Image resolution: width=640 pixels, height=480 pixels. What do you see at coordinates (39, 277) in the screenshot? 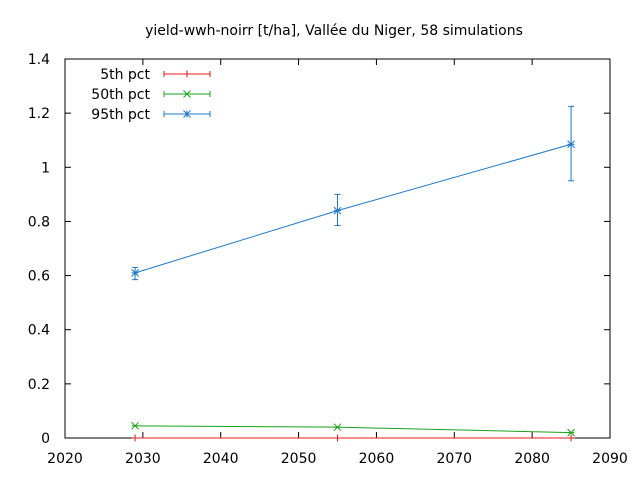
I see `y-tick-label: 0.6` at bounding box center [39, 277].